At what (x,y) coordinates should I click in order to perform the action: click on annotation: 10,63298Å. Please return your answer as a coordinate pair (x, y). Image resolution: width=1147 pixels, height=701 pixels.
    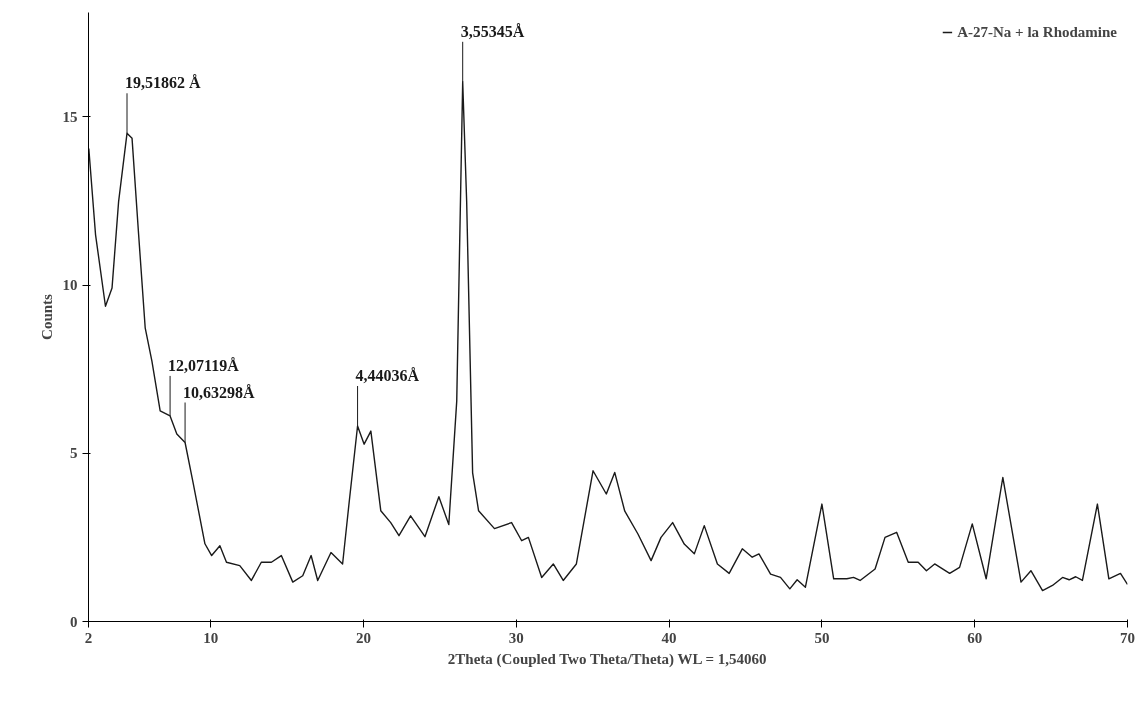
    Looking at the image, I should click on (219, 392).